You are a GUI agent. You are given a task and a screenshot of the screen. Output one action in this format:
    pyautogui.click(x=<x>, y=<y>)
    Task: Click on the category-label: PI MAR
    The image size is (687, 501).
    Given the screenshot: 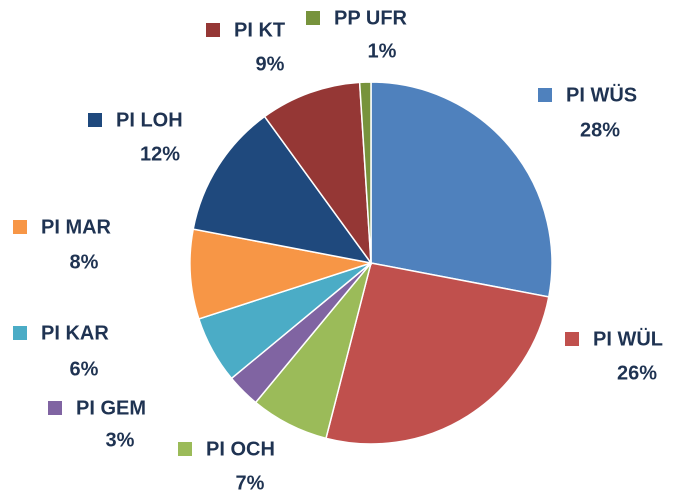 What is the action you would take?
    pyautogui.click(x=76, y=227)
    